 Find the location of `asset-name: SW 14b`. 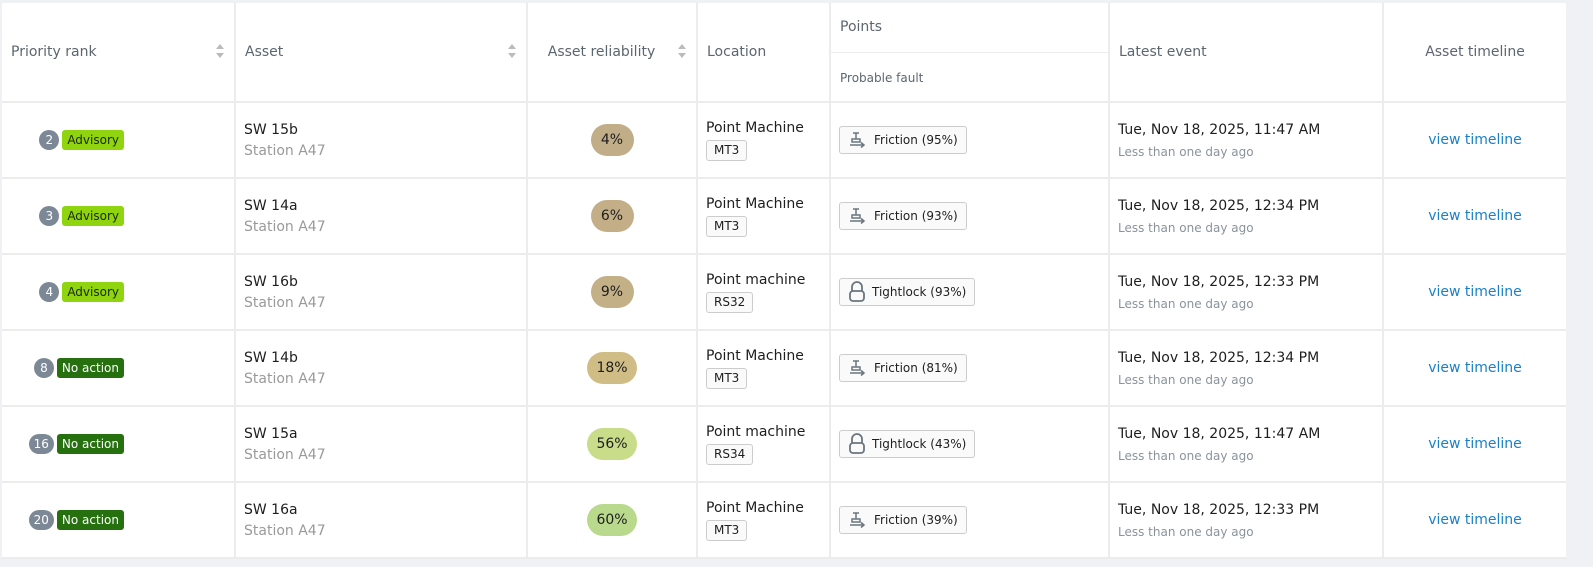

asset-name: SW 14b is located at coordinates (271, 357).